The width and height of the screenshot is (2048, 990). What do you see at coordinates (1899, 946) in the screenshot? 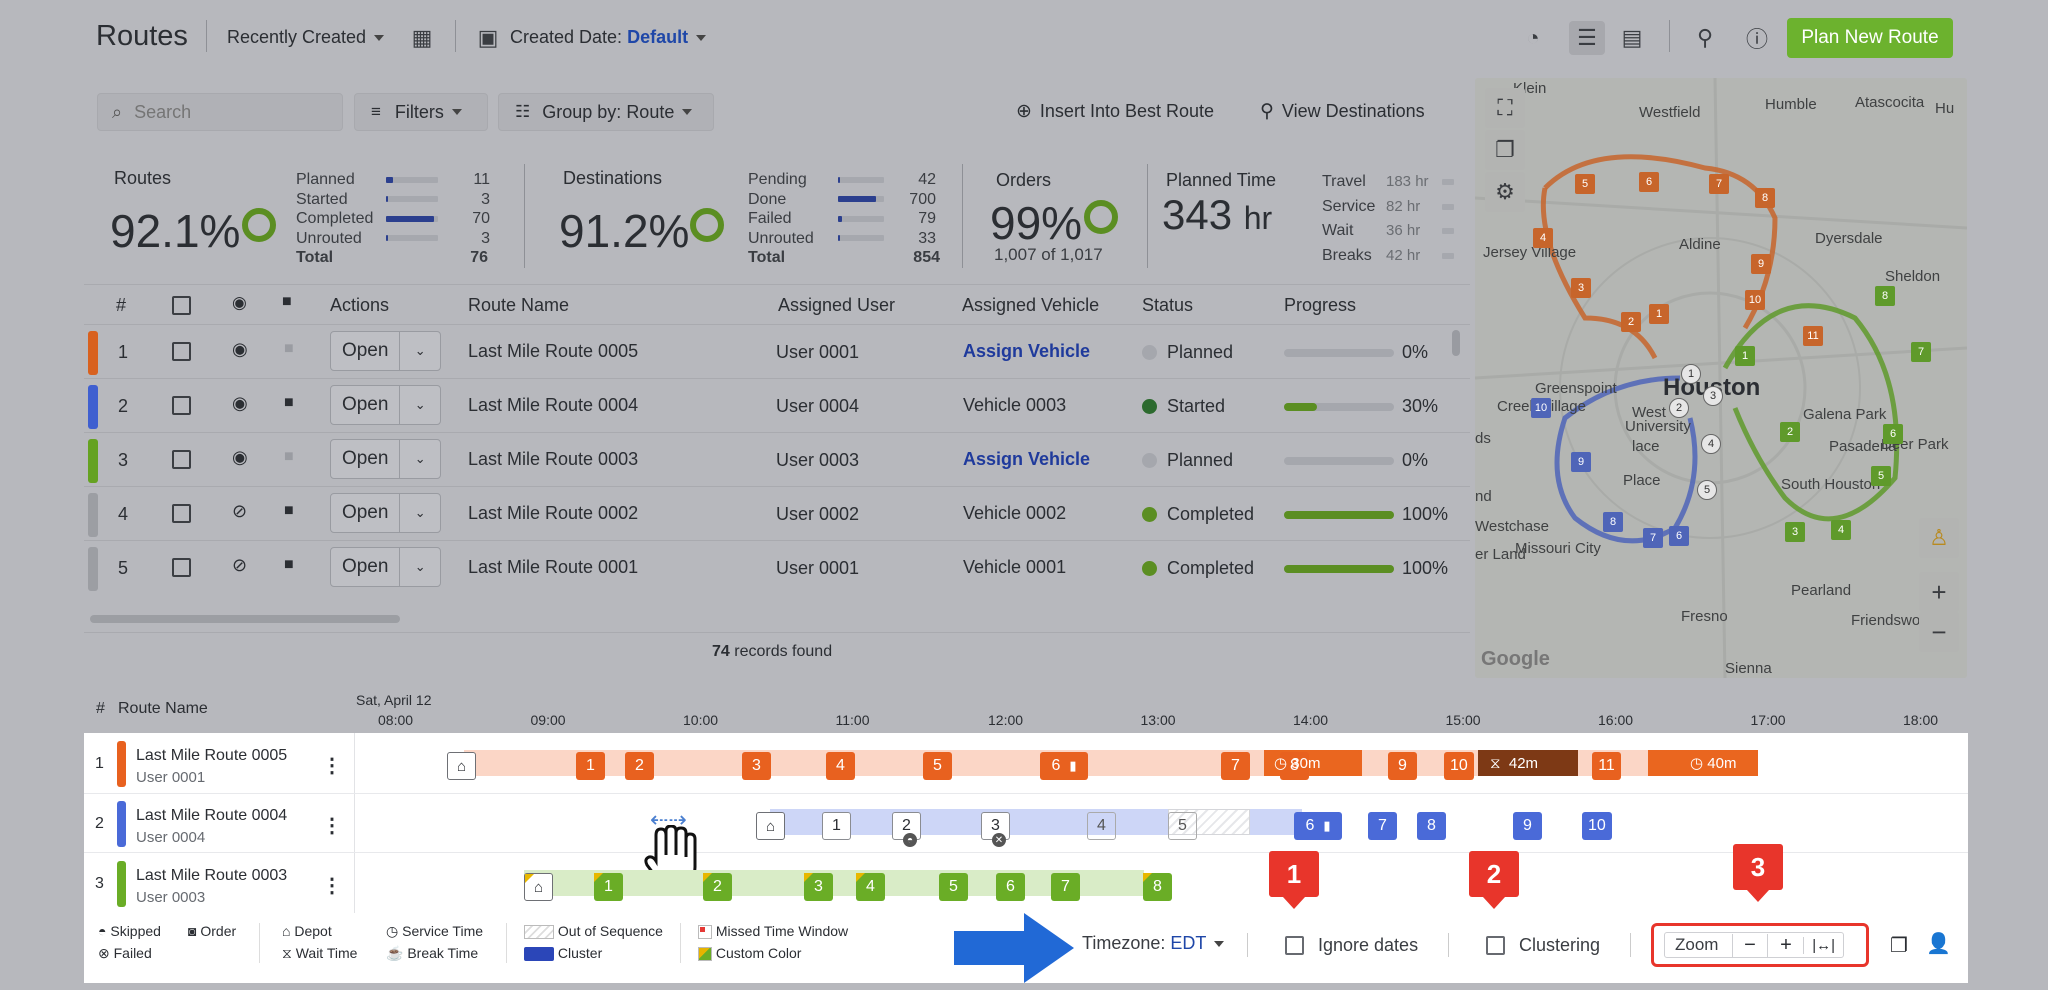
I see `popout-icon: ❐` at bounding box center [1899, 946].